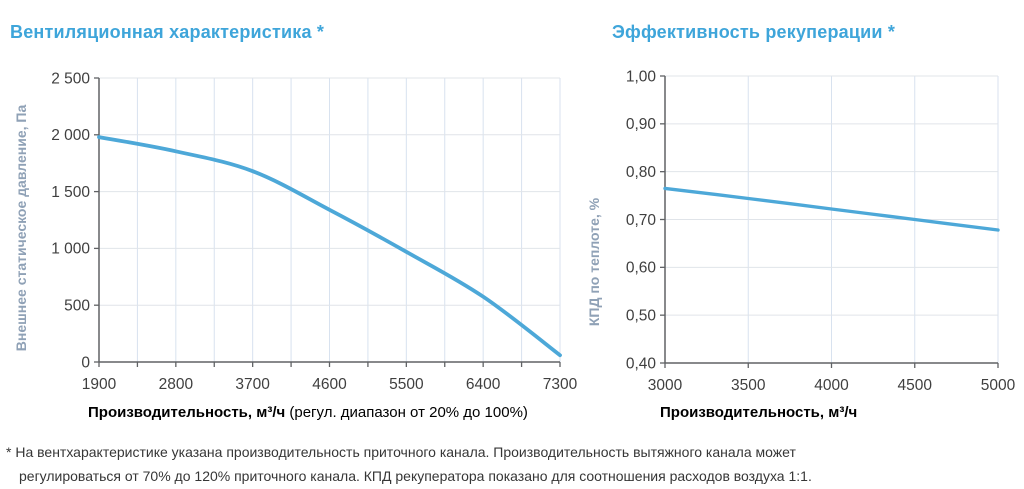 The image size is (1024, 489). I want to click on y-tick-label: 0, so click(85, 362).